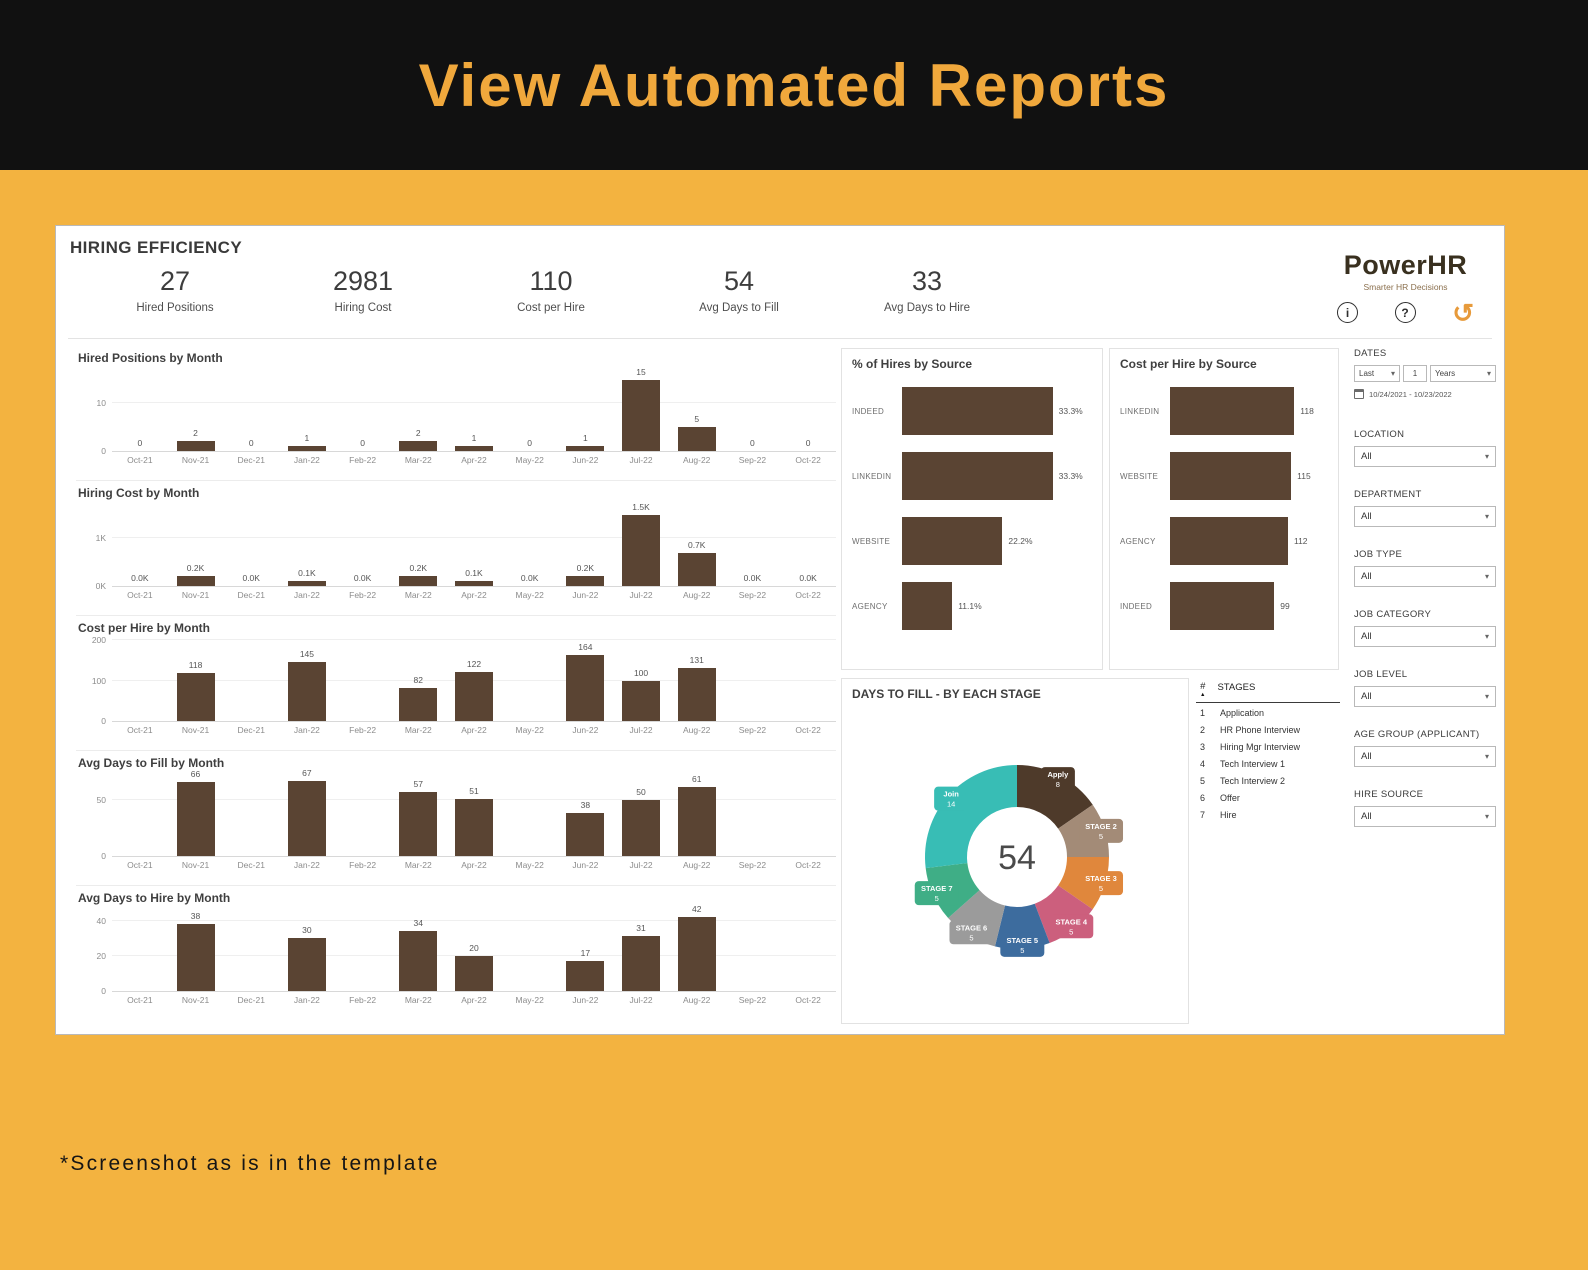 This screenshot has width=1588, height=1270. Describe the element at coordinates (1366, 816) in the screenshot. I see `filter-value: All` at that location.